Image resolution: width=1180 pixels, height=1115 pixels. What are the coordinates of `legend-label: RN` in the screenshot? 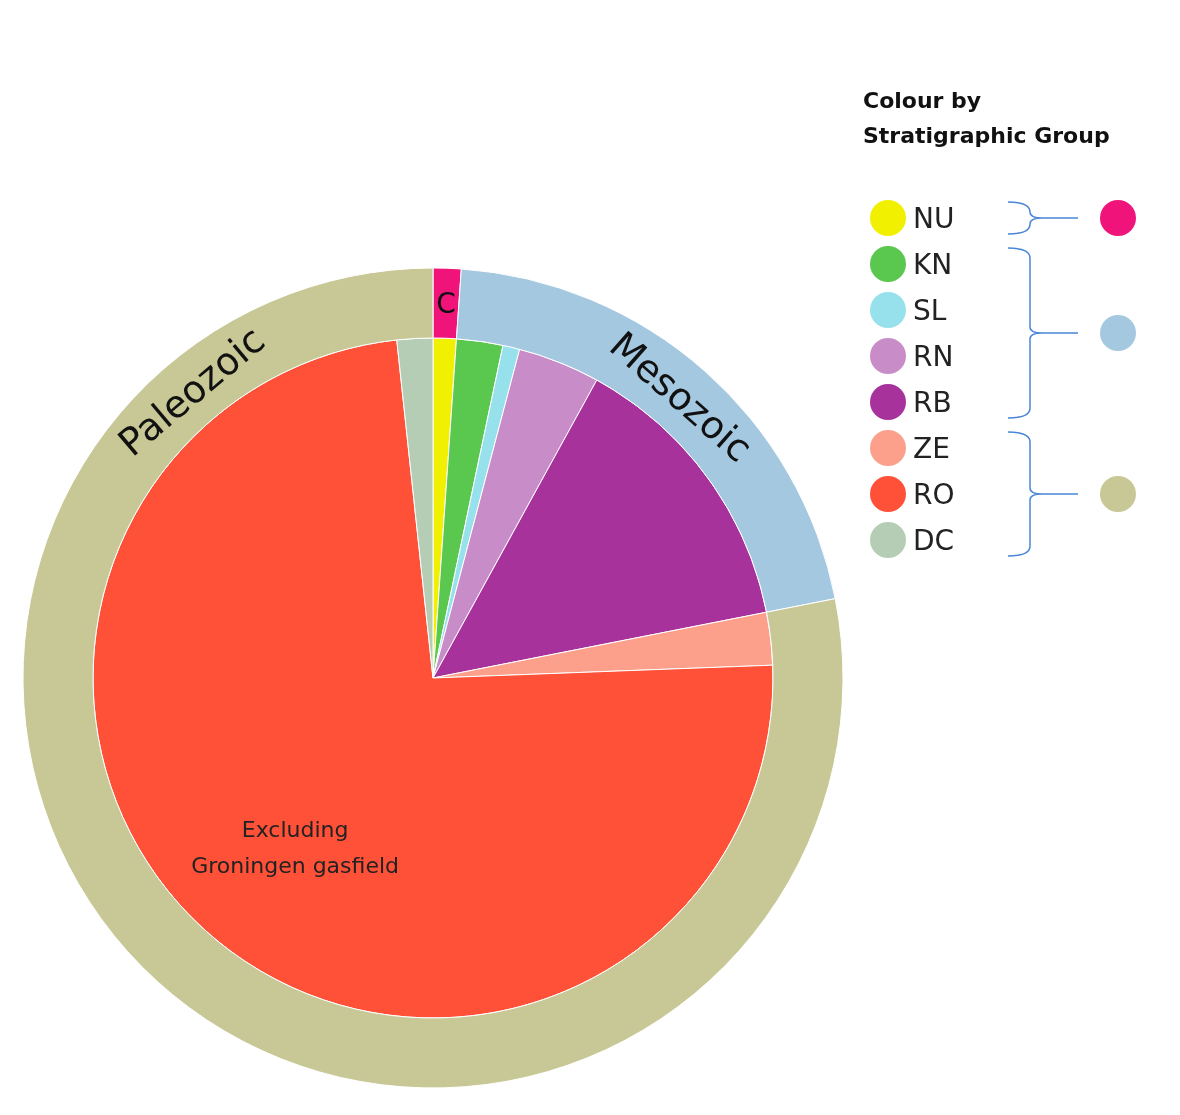 It's located at (933, 356).